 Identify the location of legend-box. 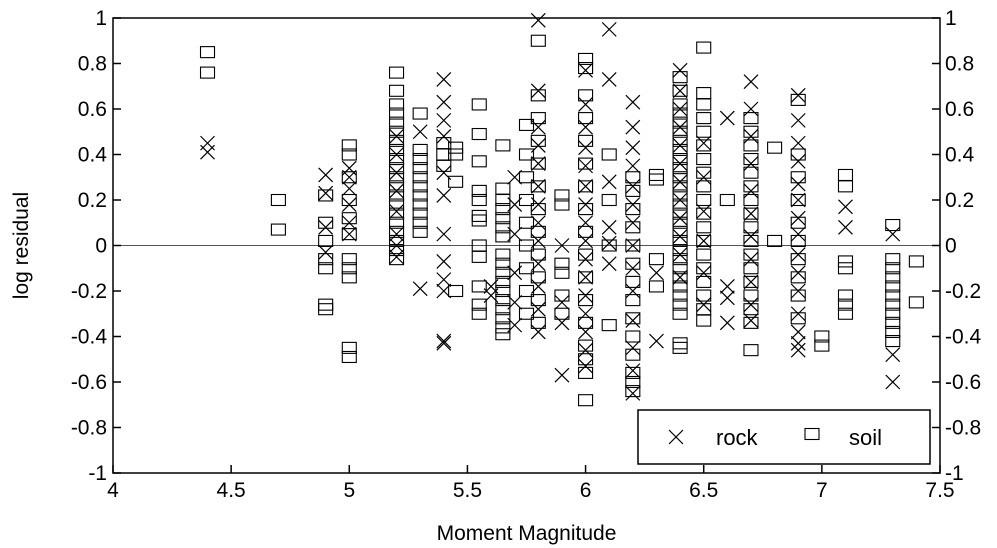
(784, 437).